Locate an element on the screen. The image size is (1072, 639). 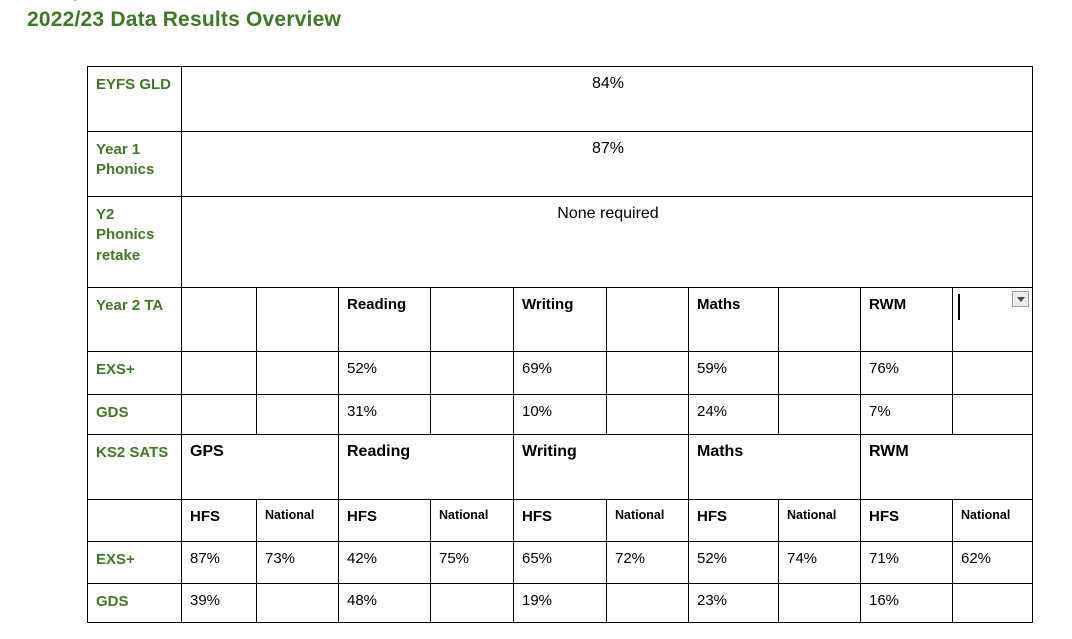
group-header-rwm: RWM is located at coordinates (946, 467).